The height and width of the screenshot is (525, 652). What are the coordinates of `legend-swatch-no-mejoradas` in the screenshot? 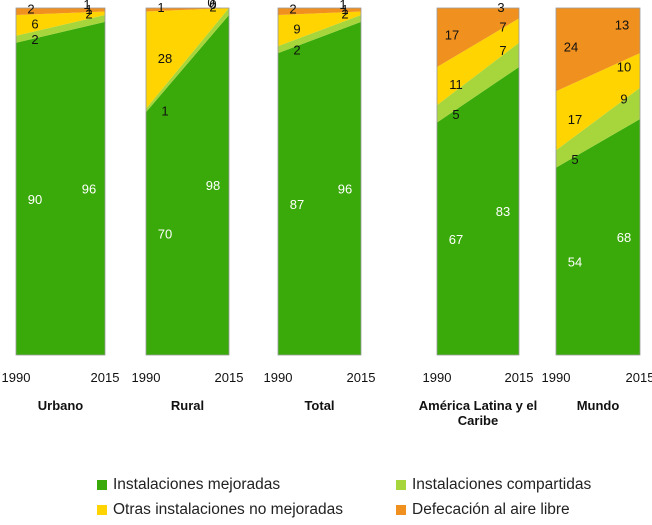 It's located at (102, 510).